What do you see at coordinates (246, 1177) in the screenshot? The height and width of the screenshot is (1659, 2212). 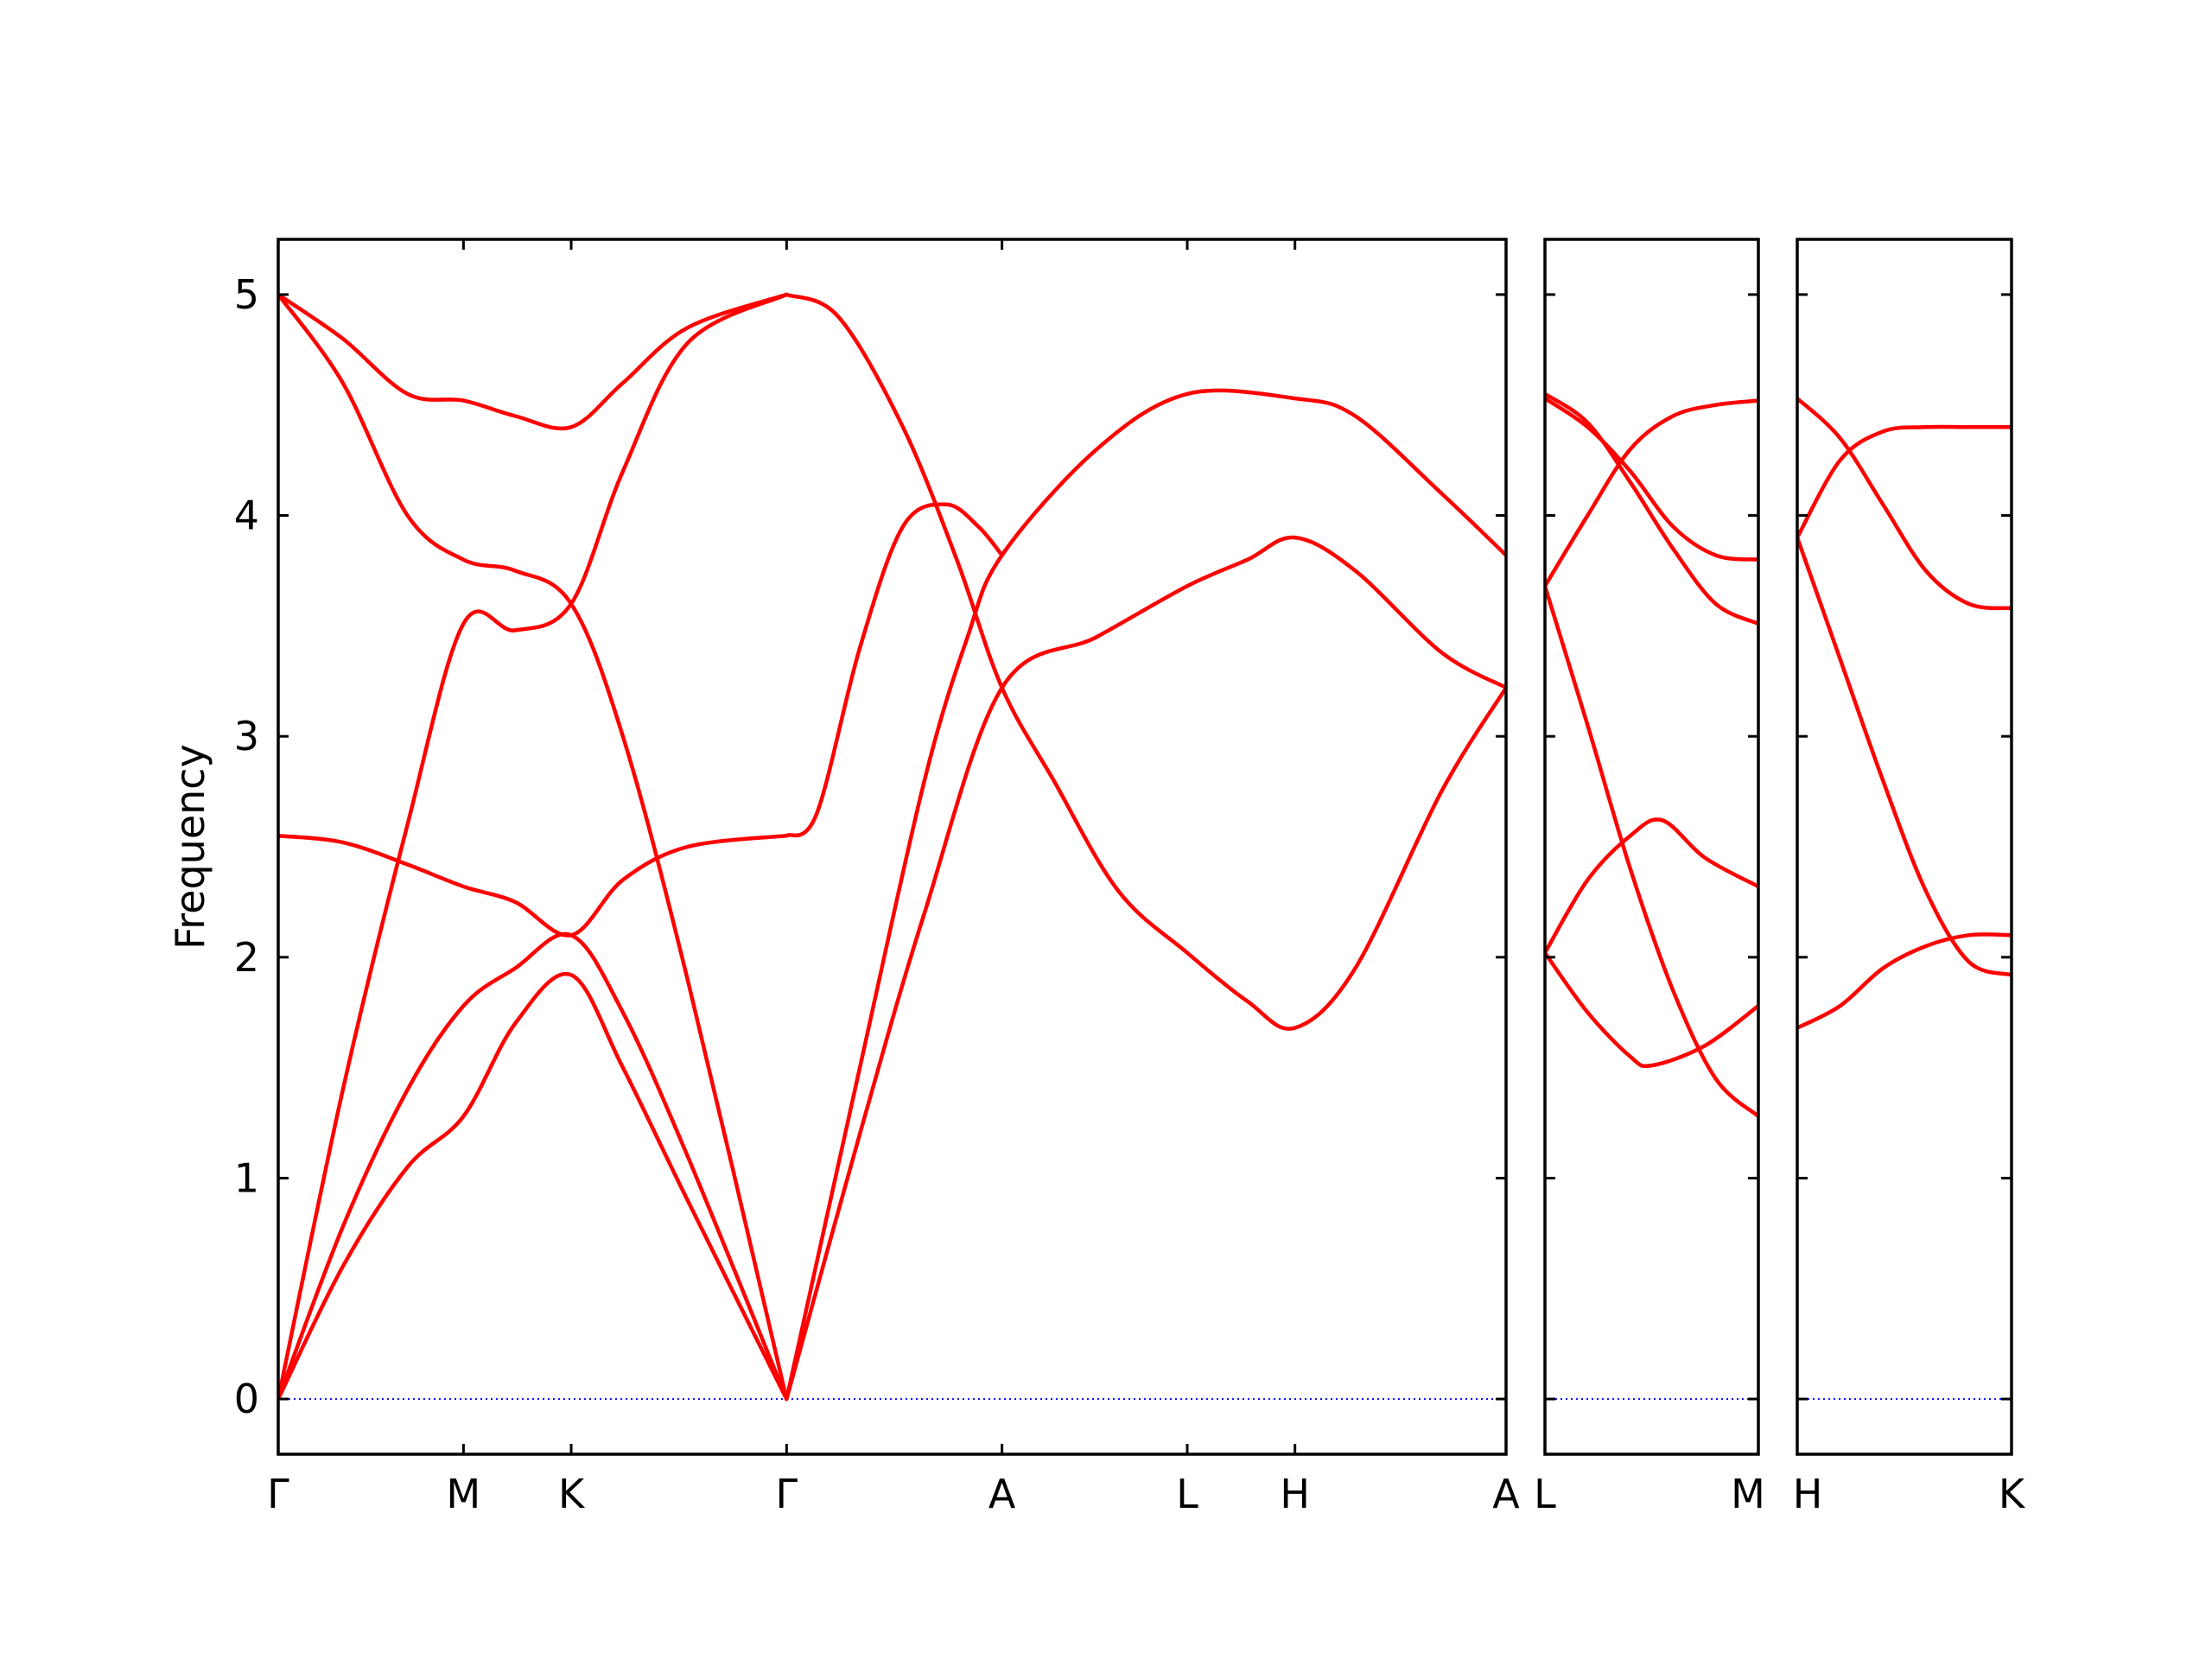 I see `y-tick-label: 1` at bounding box center [246, 1177].